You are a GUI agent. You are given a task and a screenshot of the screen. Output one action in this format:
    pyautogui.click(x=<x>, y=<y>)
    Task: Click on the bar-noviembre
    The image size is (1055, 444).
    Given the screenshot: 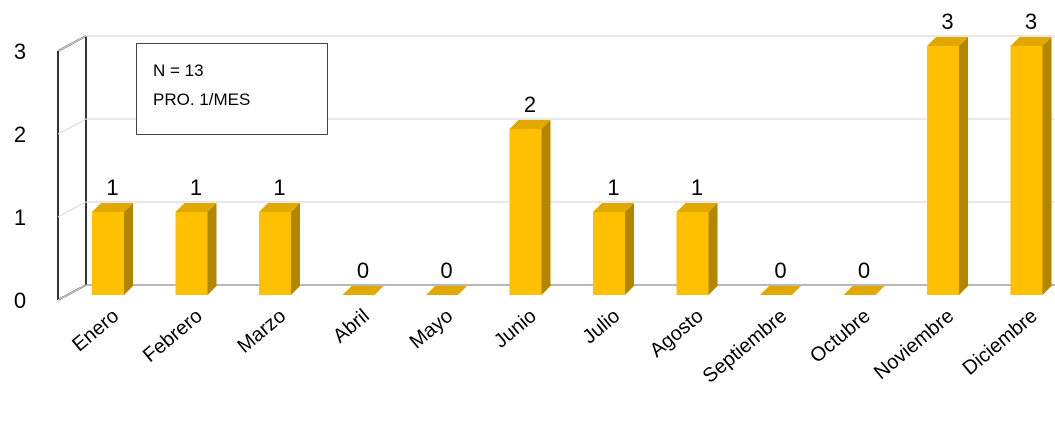 What is the action you would take?
    pyautogui.click(x=947, y=166)
    